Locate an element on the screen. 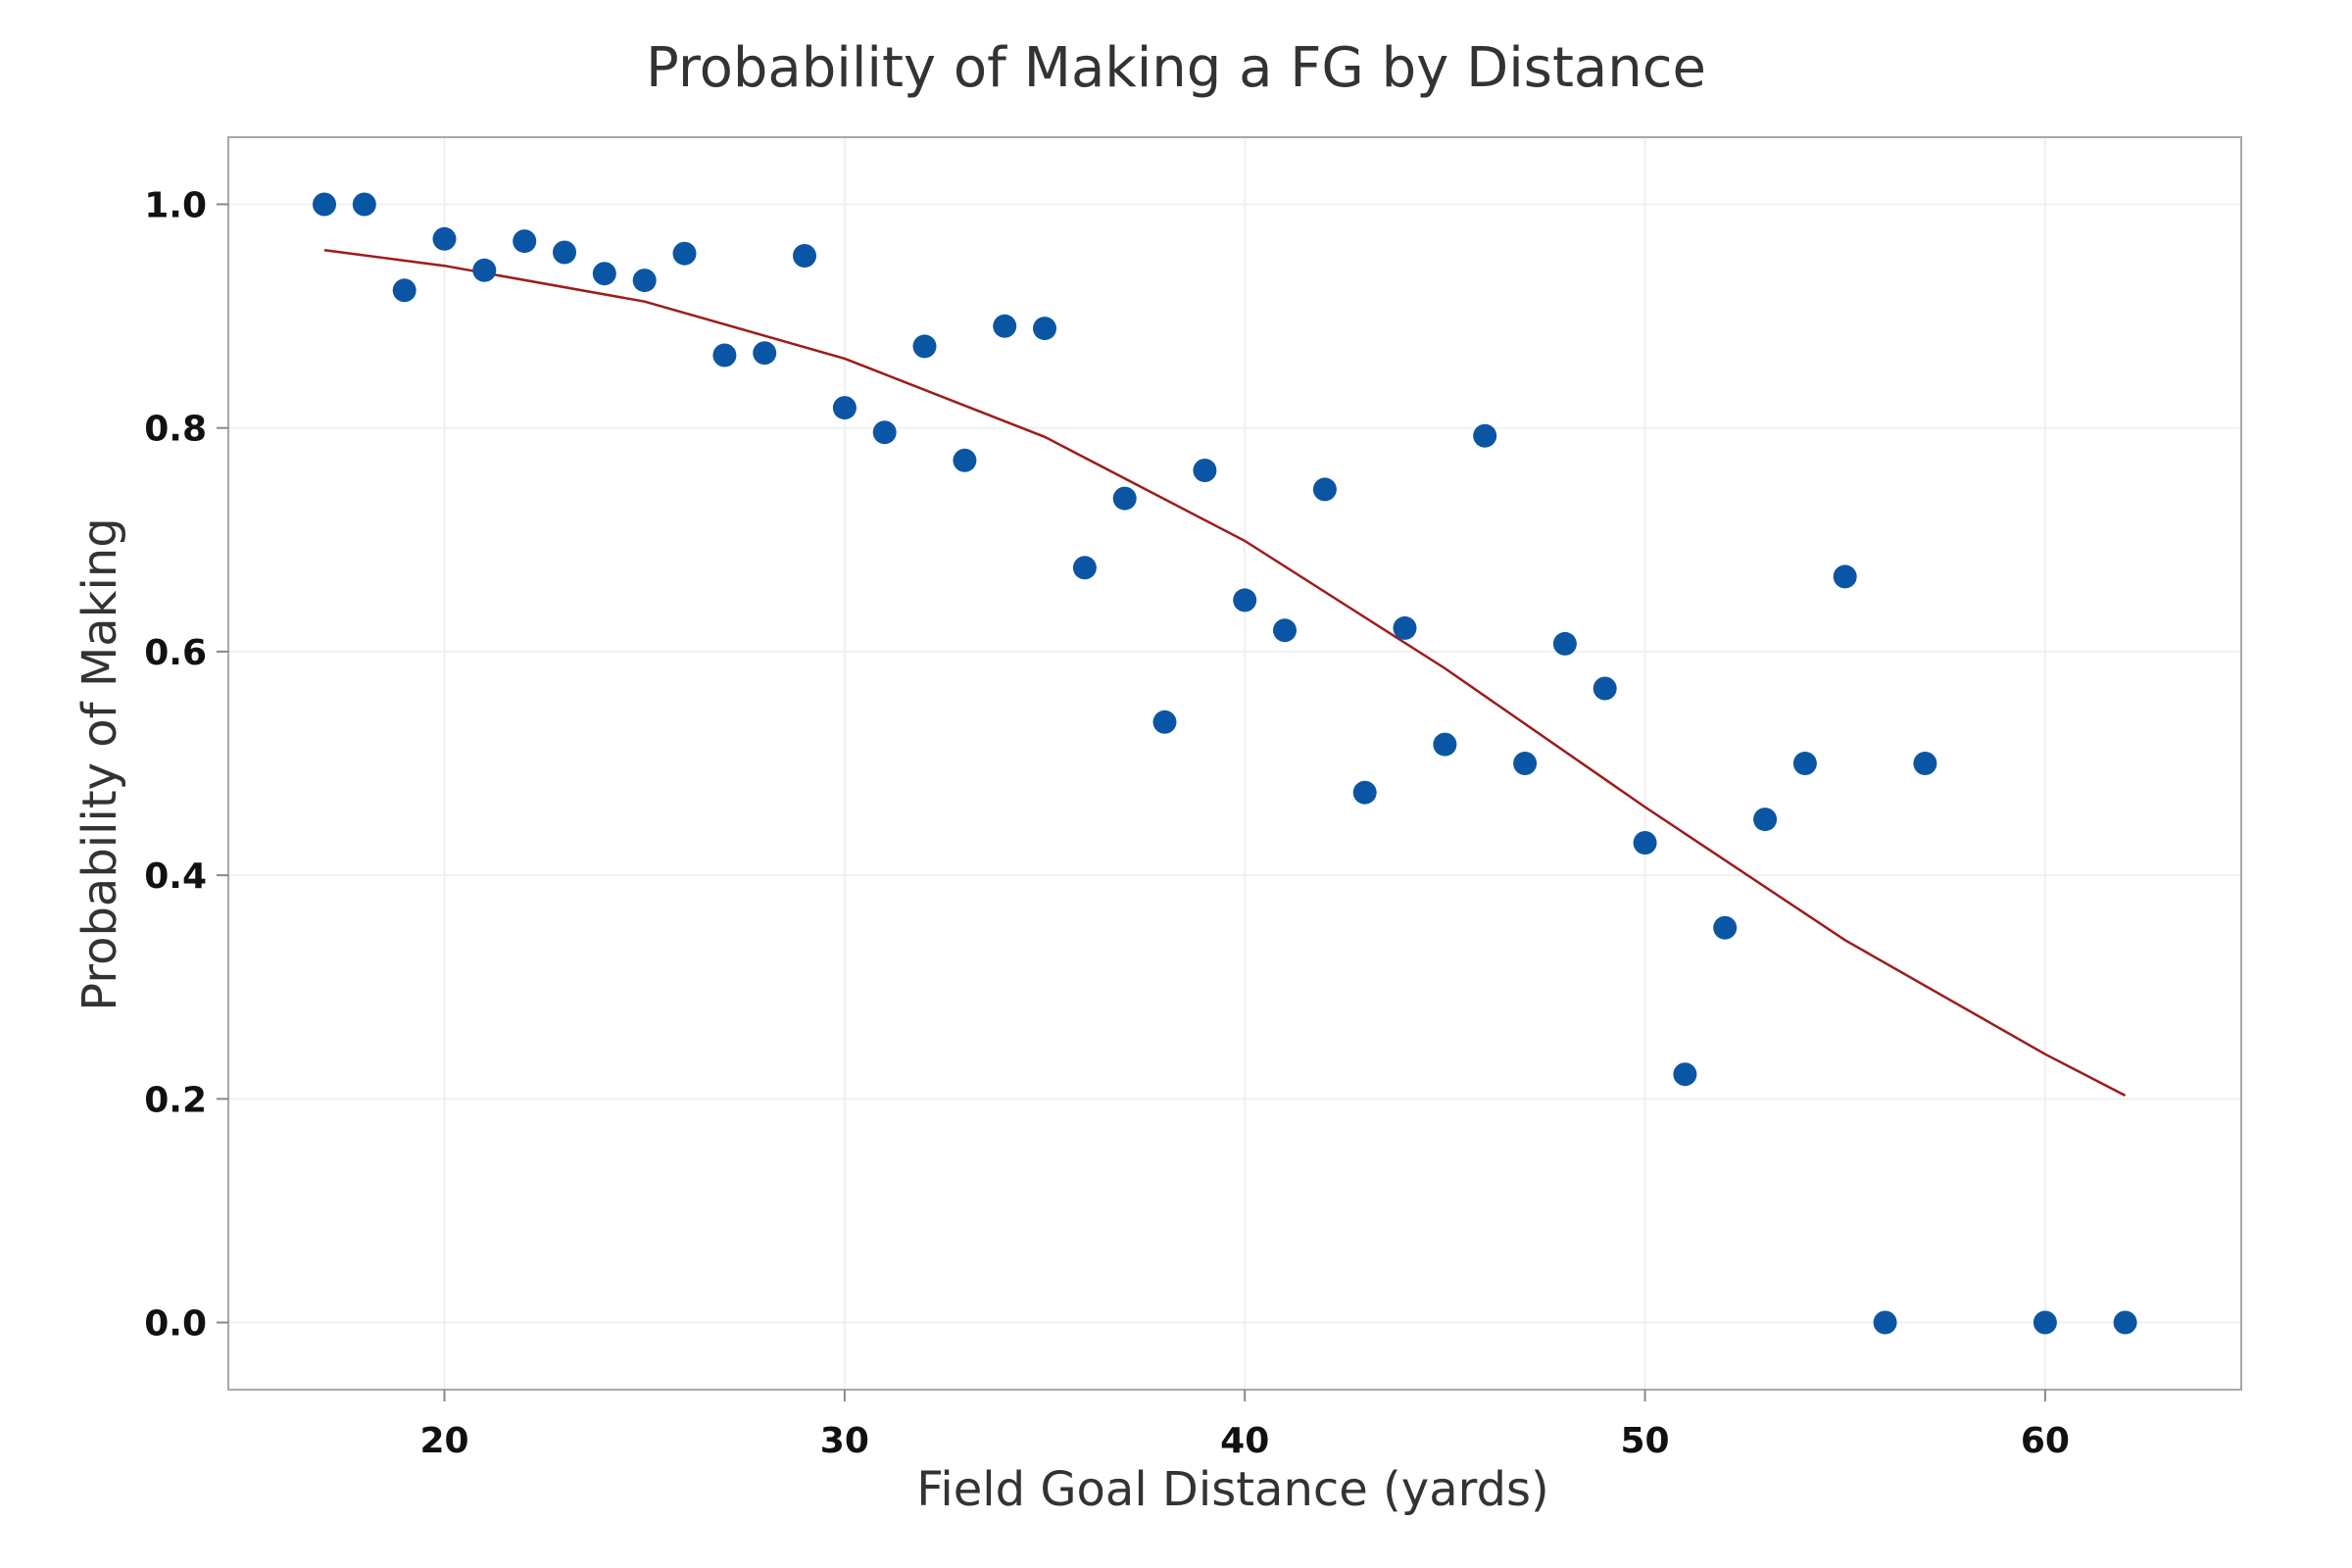 The image size is (2352, 1568). x-axis-label: Field Goal Distance (yards) is located at coordinates (1232, 1489).